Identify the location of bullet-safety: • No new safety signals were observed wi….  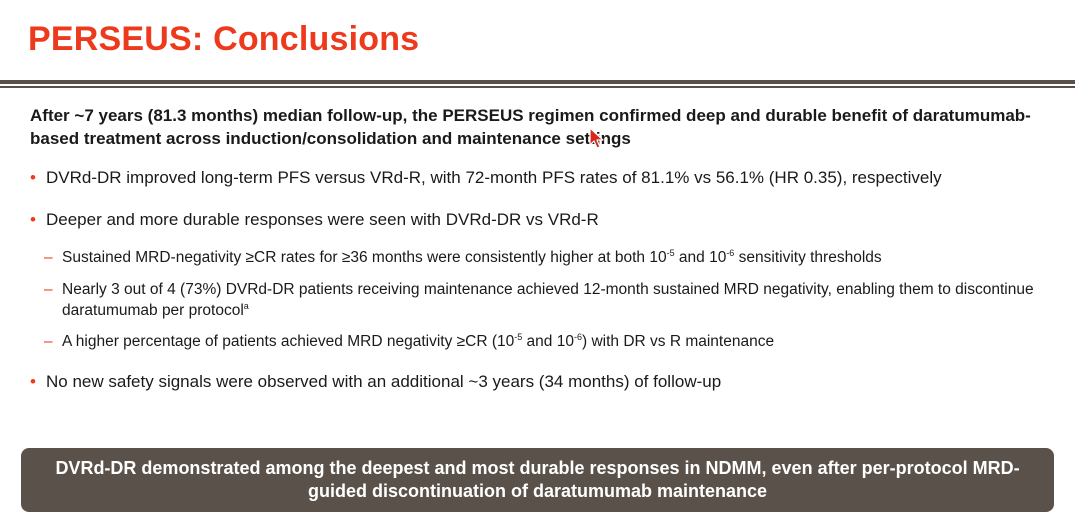
(545, 382).